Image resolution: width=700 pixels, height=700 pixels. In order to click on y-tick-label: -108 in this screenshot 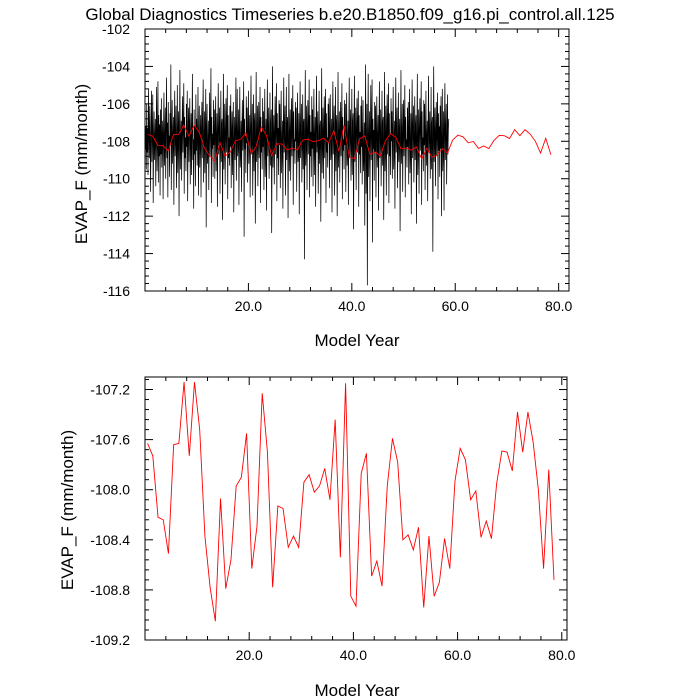, I will do `click(116, 141)`.